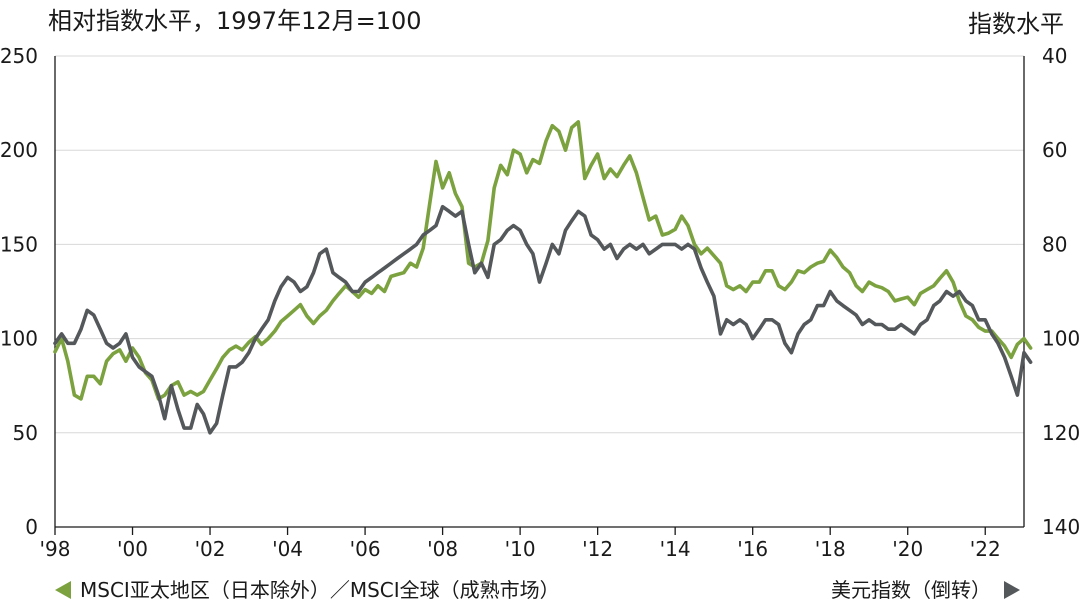  I want to click on legend-left-label: MSCI亚太地区（日本除外）／MSCI全球（成熟市场）, so click(320, 590).